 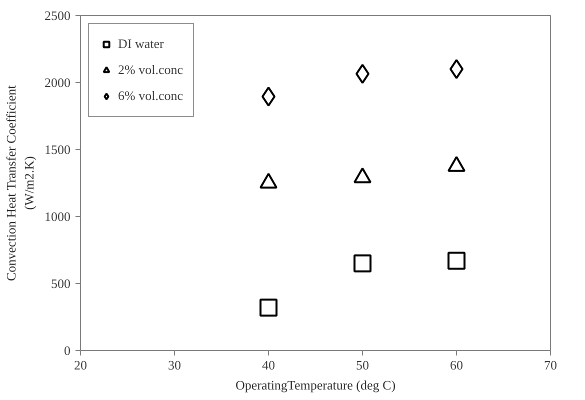 What do you see at coordinates (57, 216) in the screenshot?
I see `y-tick-label: 1000` at bounding box center [57, 216].